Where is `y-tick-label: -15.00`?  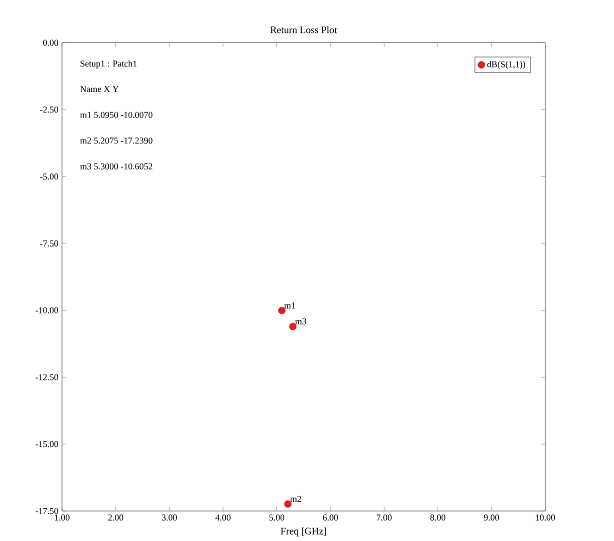 y-tick-label: -15.00 is located at coordinates (47, 444).